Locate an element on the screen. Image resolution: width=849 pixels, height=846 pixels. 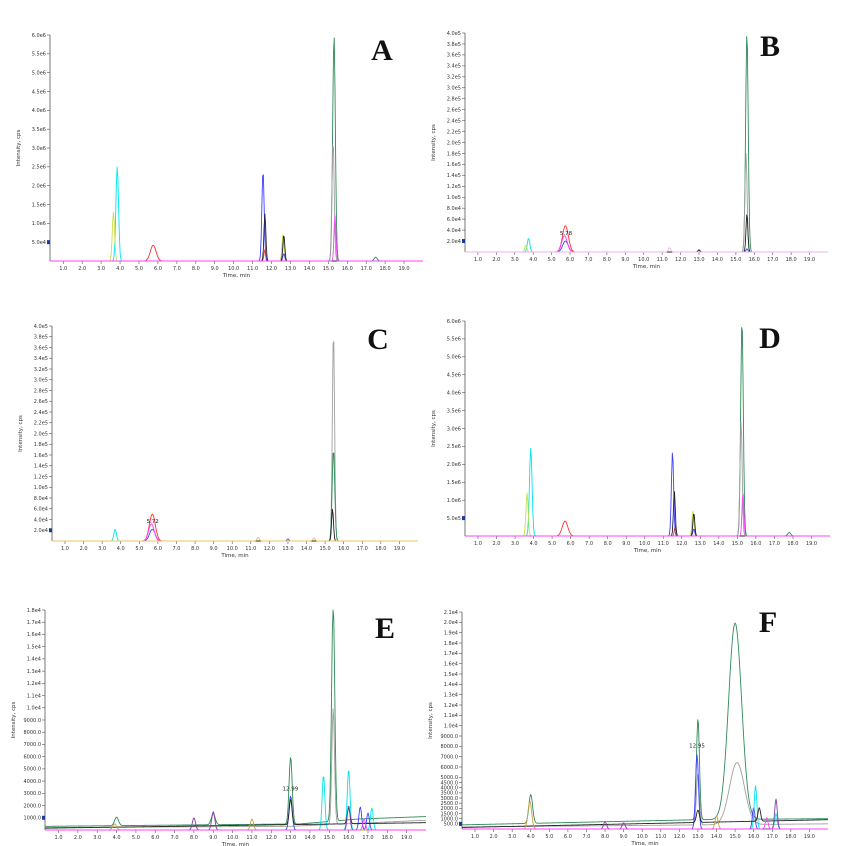
x-tick-label: 16.0 is located at coordinates (753, 837).